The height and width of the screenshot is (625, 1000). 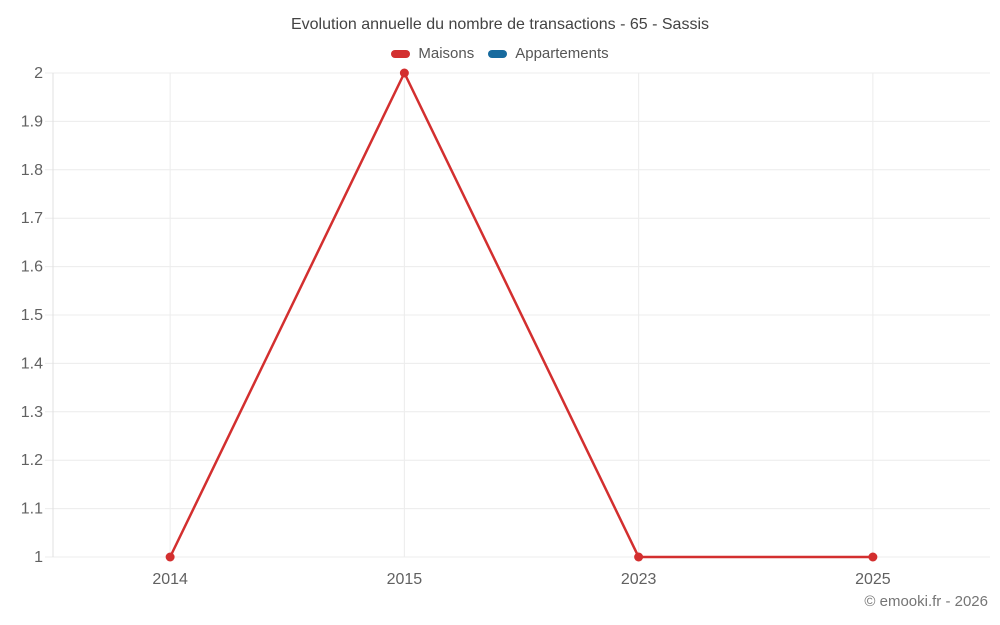 What do you see at coordinates (32, 218) in the screenshot?
I see `y-tick-label: 1.7` at bounding box center [32, 218].